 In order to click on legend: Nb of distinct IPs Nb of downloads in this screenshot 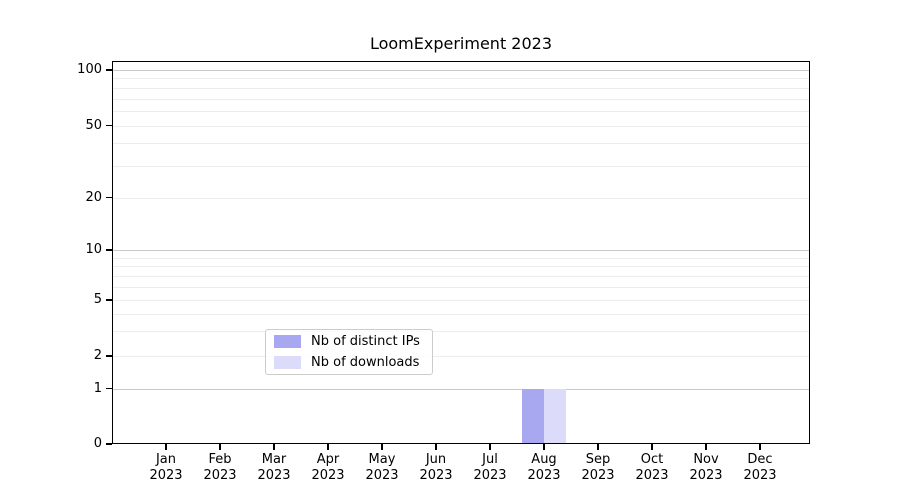, I will do `click(349, 352)`.